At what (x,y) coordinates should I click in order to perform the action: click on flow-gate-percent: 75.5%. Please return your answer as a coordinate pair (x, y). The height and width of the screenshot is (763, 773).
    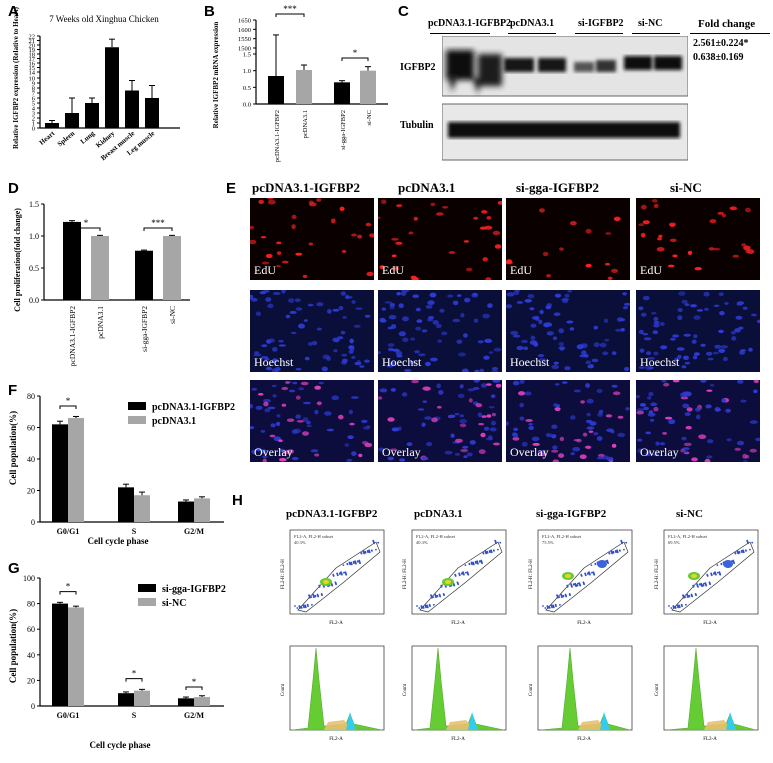
    Looking at the image, I should click on (548, 542).